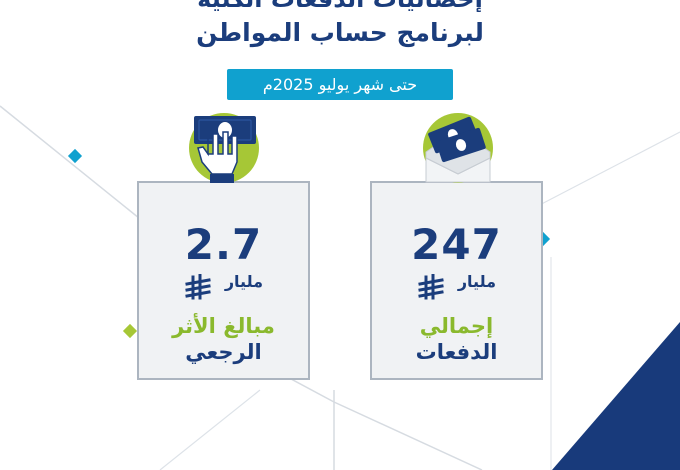 Image resolution: width=680 pixels, height=470 pixels. I want to click on date-pill: حتى شهر يوليو 2025م, so click(340, 84).